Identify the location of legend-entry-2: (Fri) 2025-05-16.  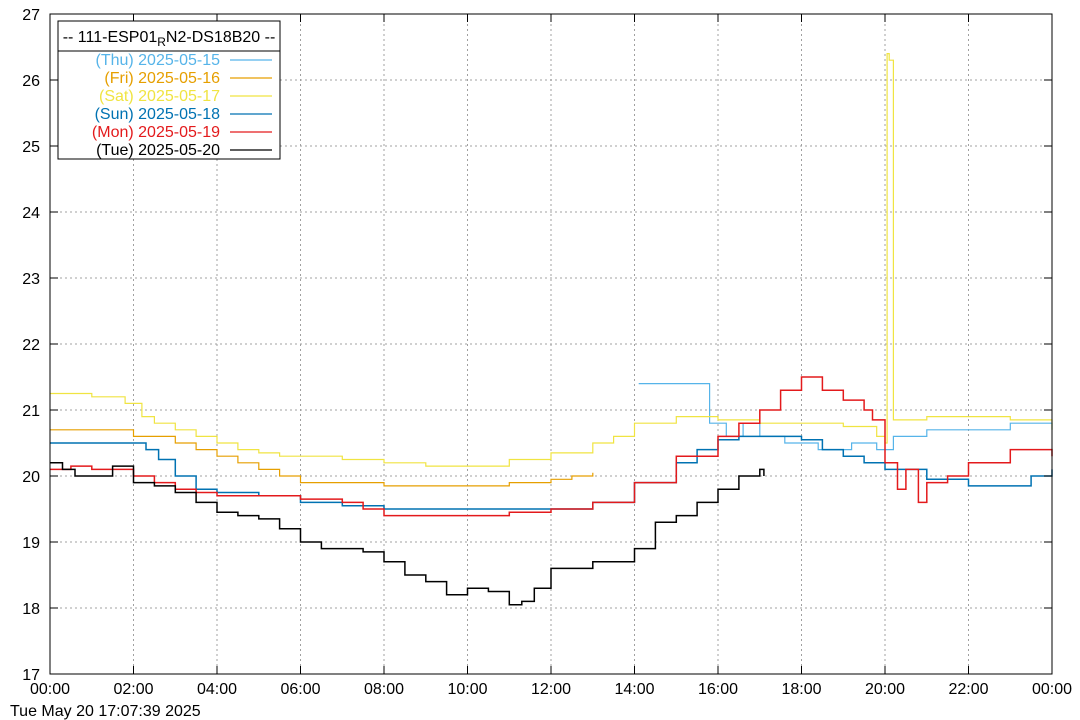
(162, 78).